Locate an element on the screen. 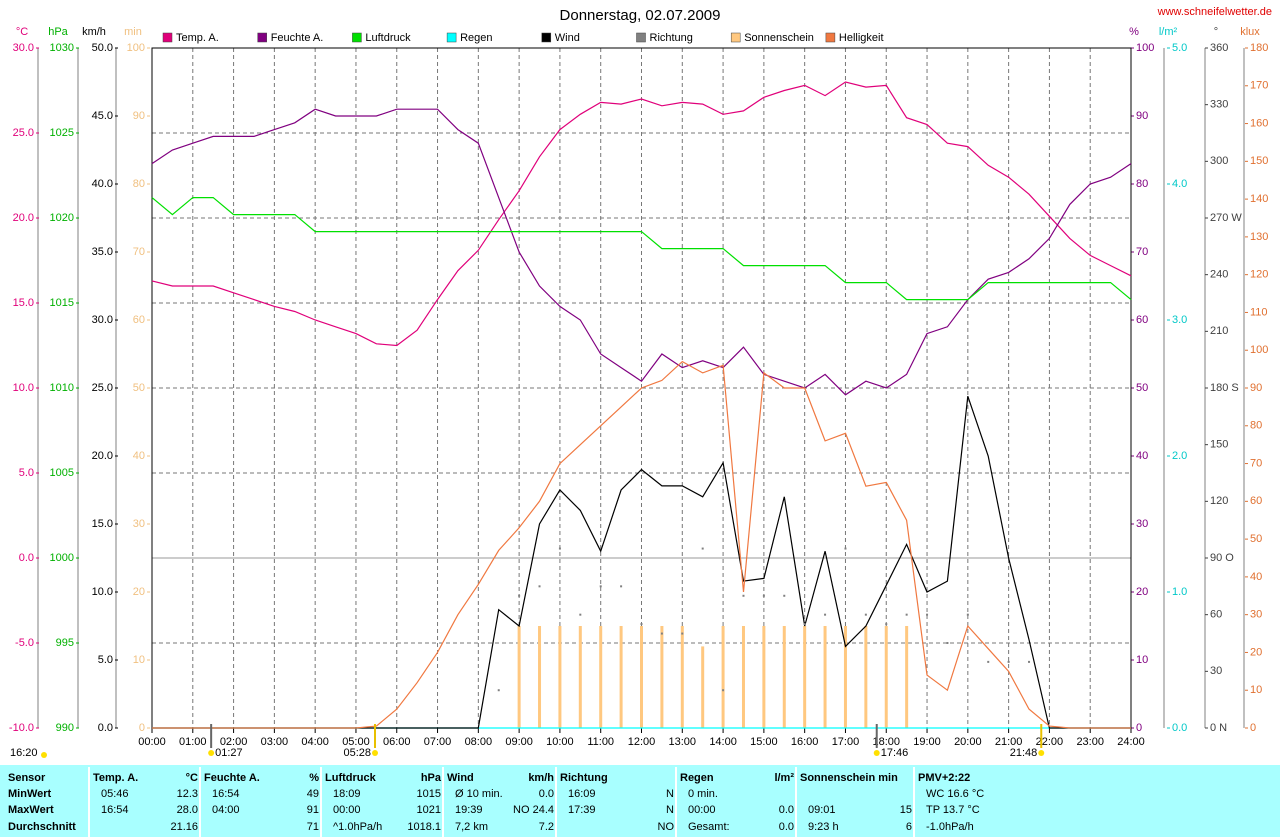 This screenshot has width=1280, height=837. y-tick-label: 990 is located at coordinates (65, 728).